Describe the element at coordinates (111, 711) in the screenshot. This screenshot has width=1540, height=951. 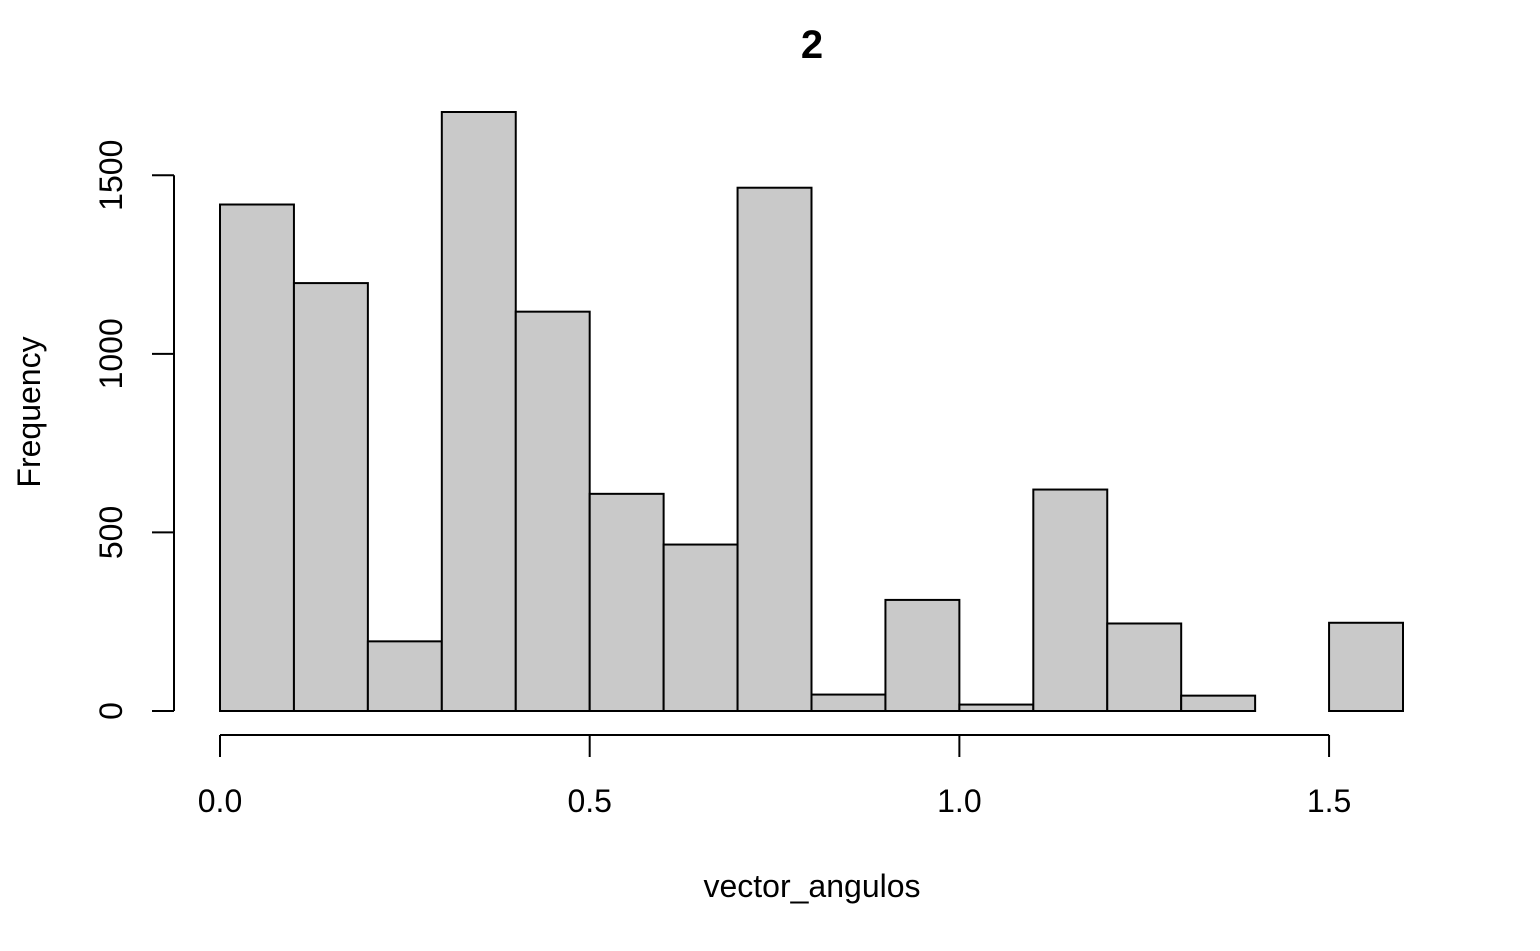
I see `y-tick-label: 0` at that location.